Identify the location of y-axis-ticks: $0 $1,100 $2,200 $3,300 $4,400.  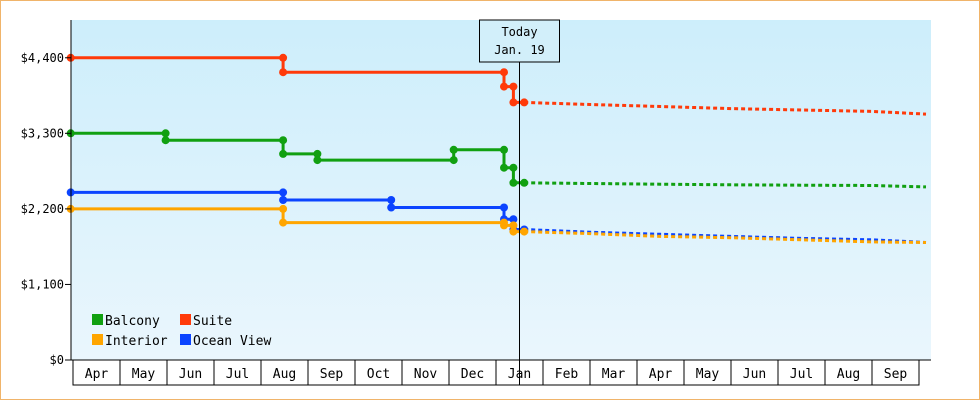
(46, 209).